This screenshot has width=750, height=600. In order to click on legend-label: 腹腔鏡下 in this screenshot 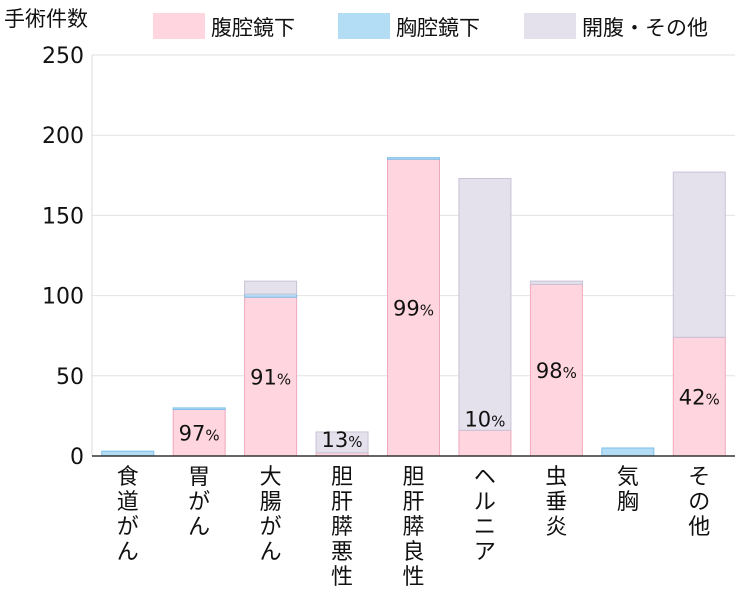, I will do `click(253, 28)`.